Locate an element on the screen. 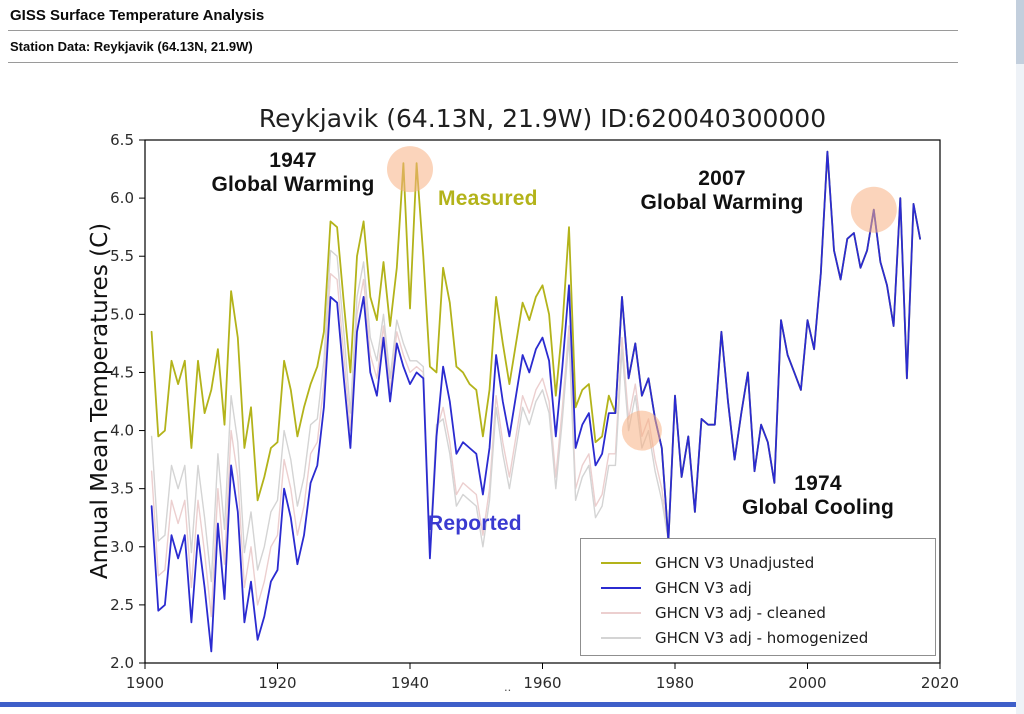 Image resolution: width=1024 pixels, height=714 pixels. page-title: GISS Surface Temperature Analysis is located at coordinates (137, 15).